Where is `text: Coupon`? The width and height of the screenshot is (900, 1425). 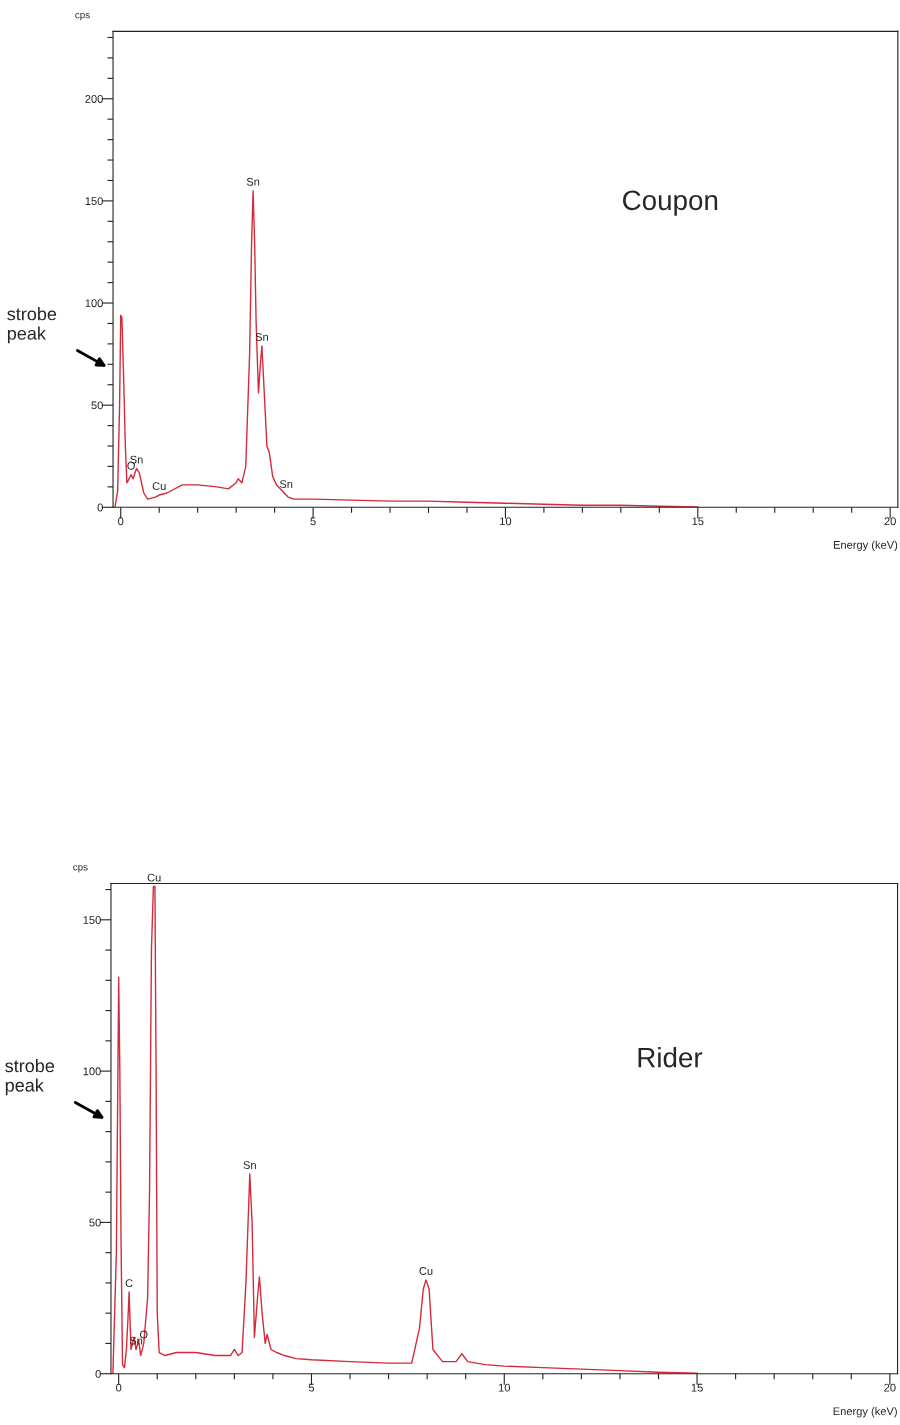
text: Coupon is located at coordinates (670, 203).